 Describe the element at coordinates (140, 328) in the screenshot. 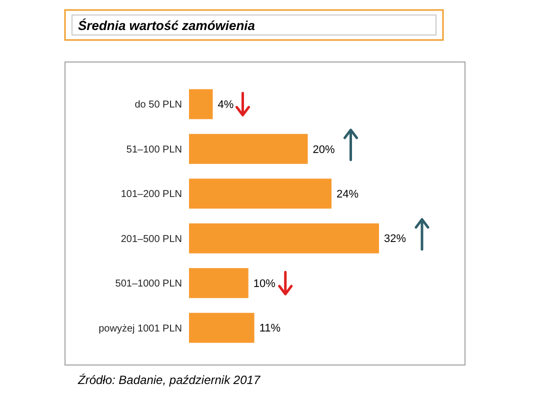

I see `y-tick-label: powyżej 1001 PLN` at that location.